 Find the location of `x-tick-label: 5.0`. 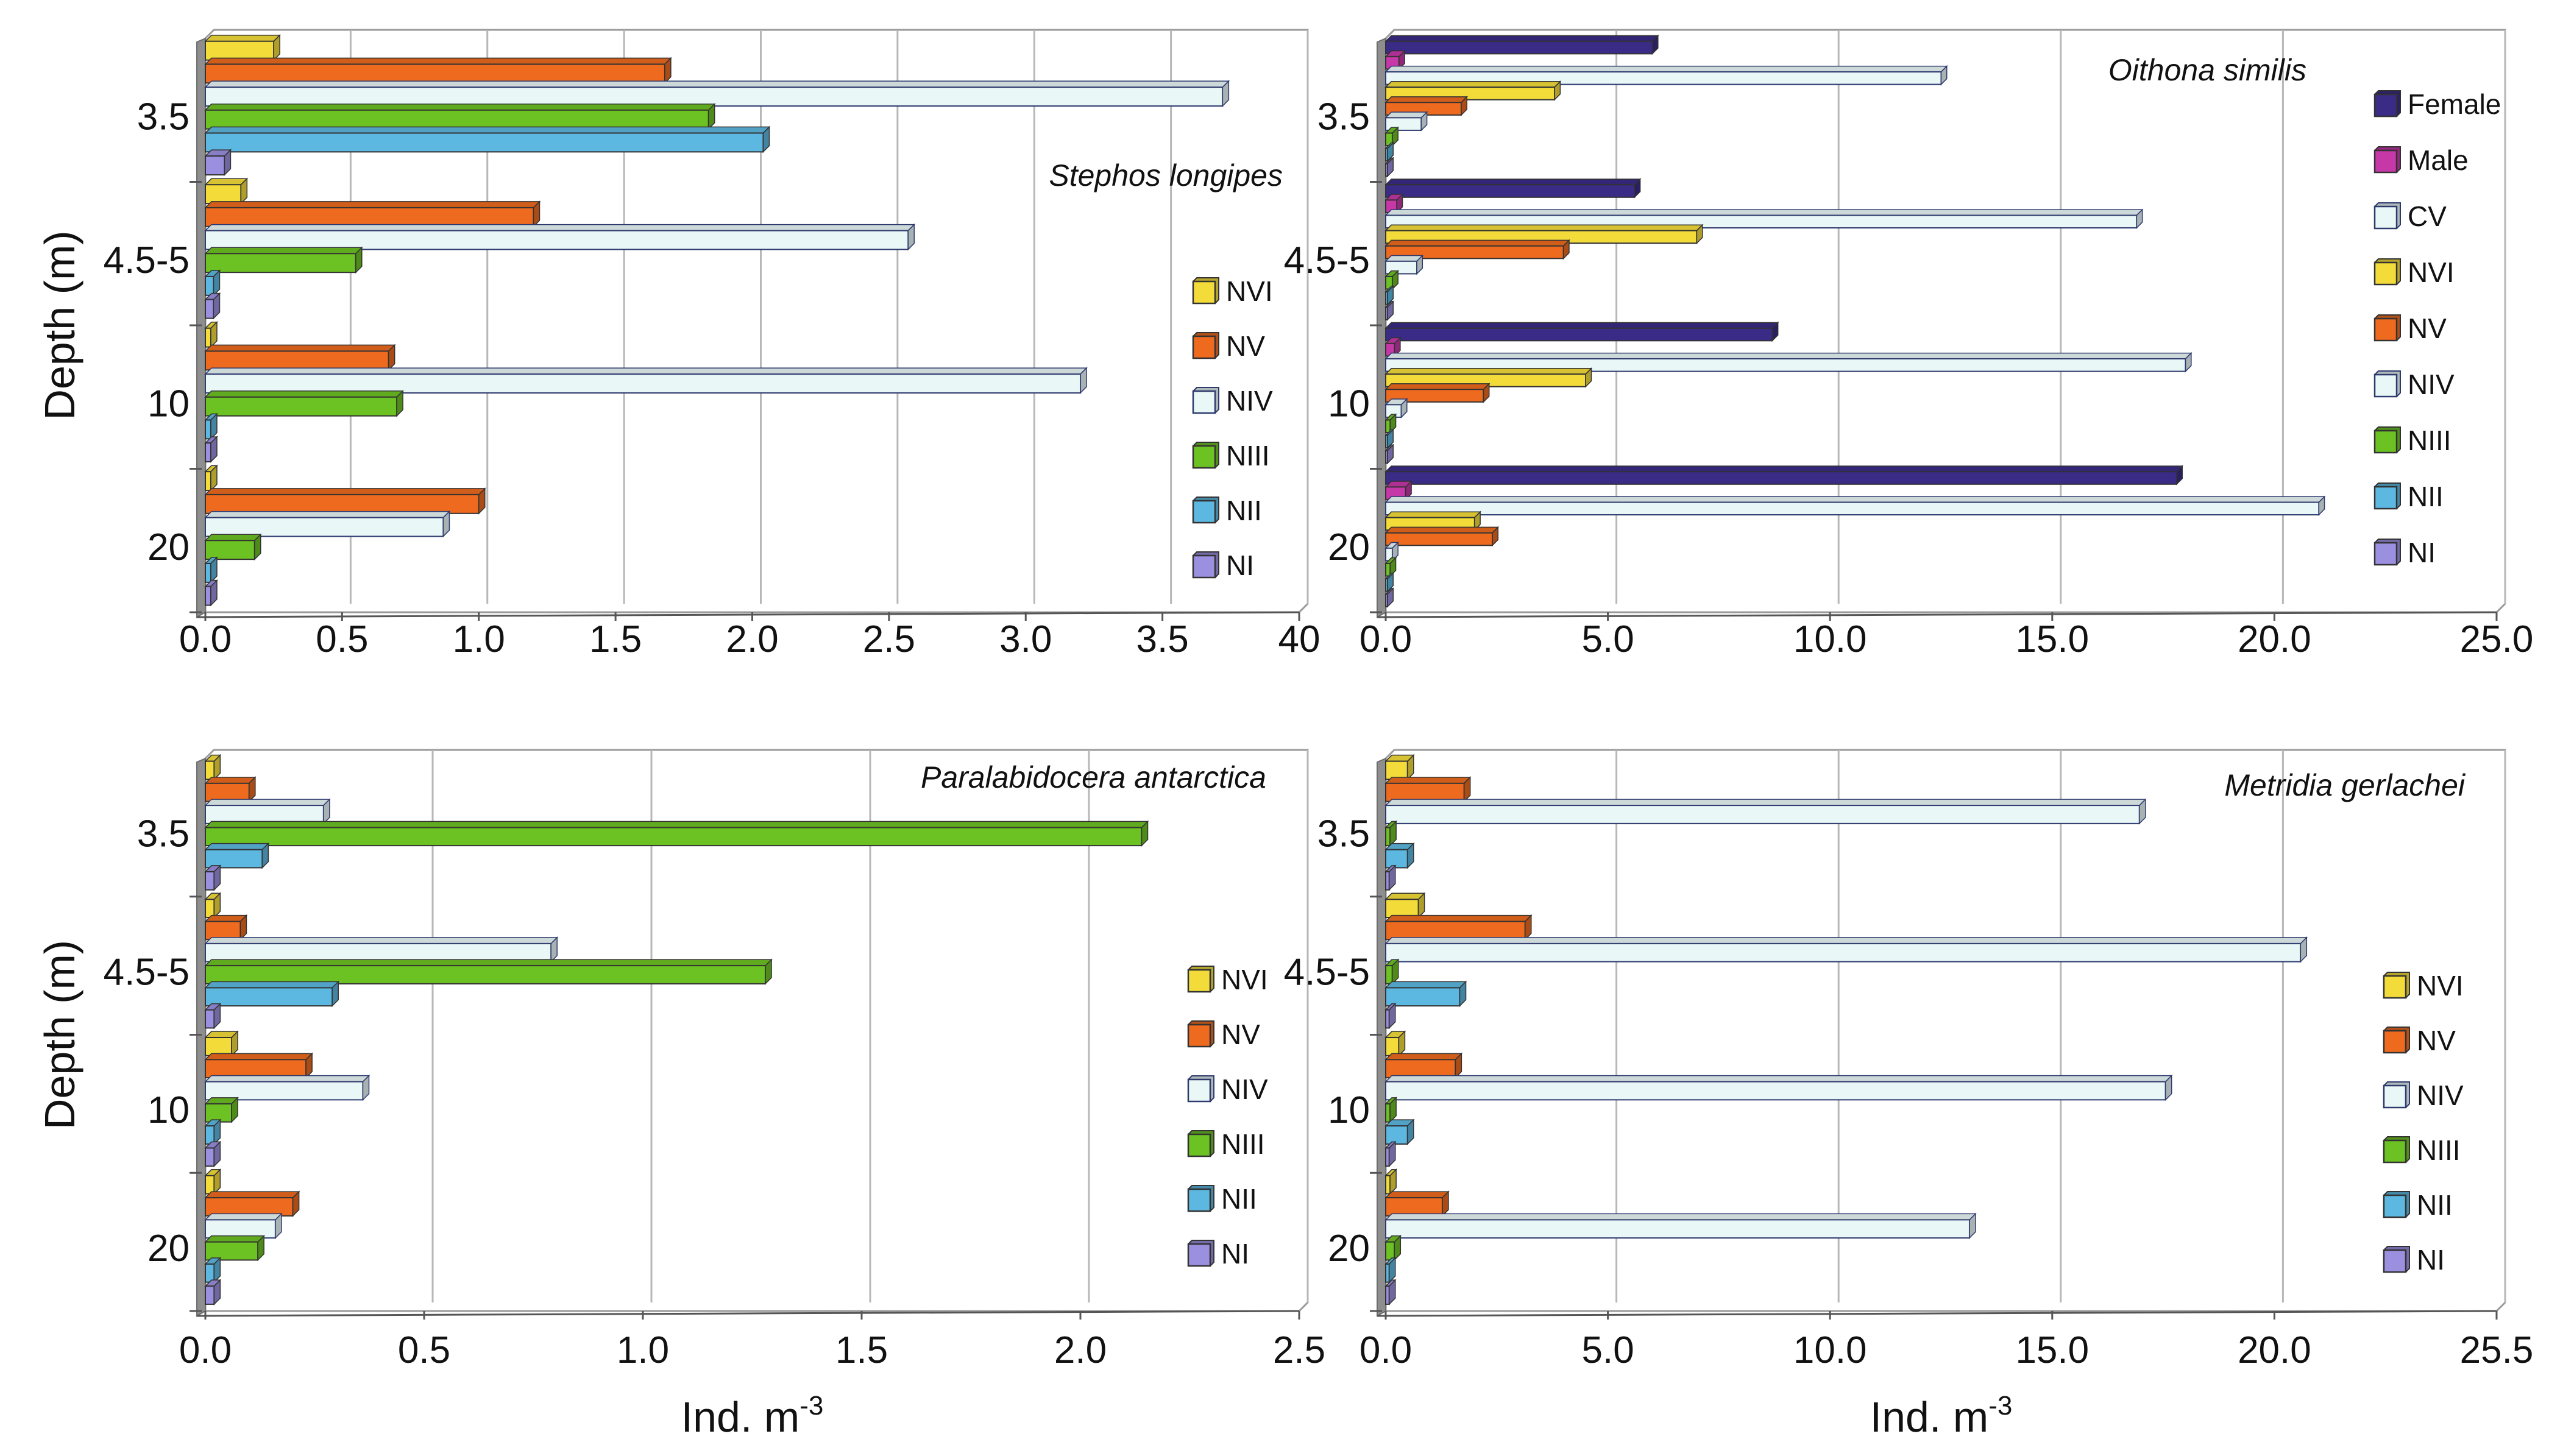

x-tick-label: 5.0 is located at coordinates (1607, 639).